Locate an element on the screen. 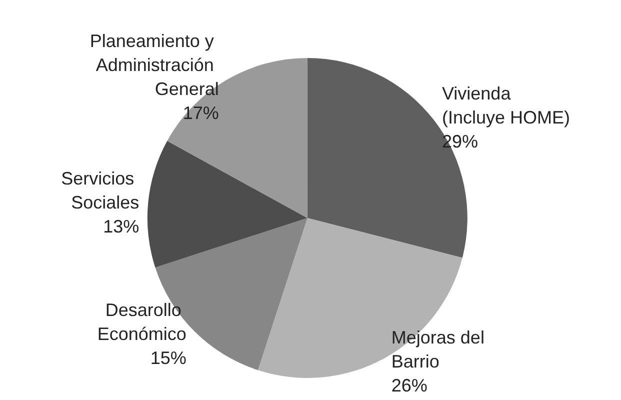  slice-label: Desarollo Económico is located at coordinates (141, 322).